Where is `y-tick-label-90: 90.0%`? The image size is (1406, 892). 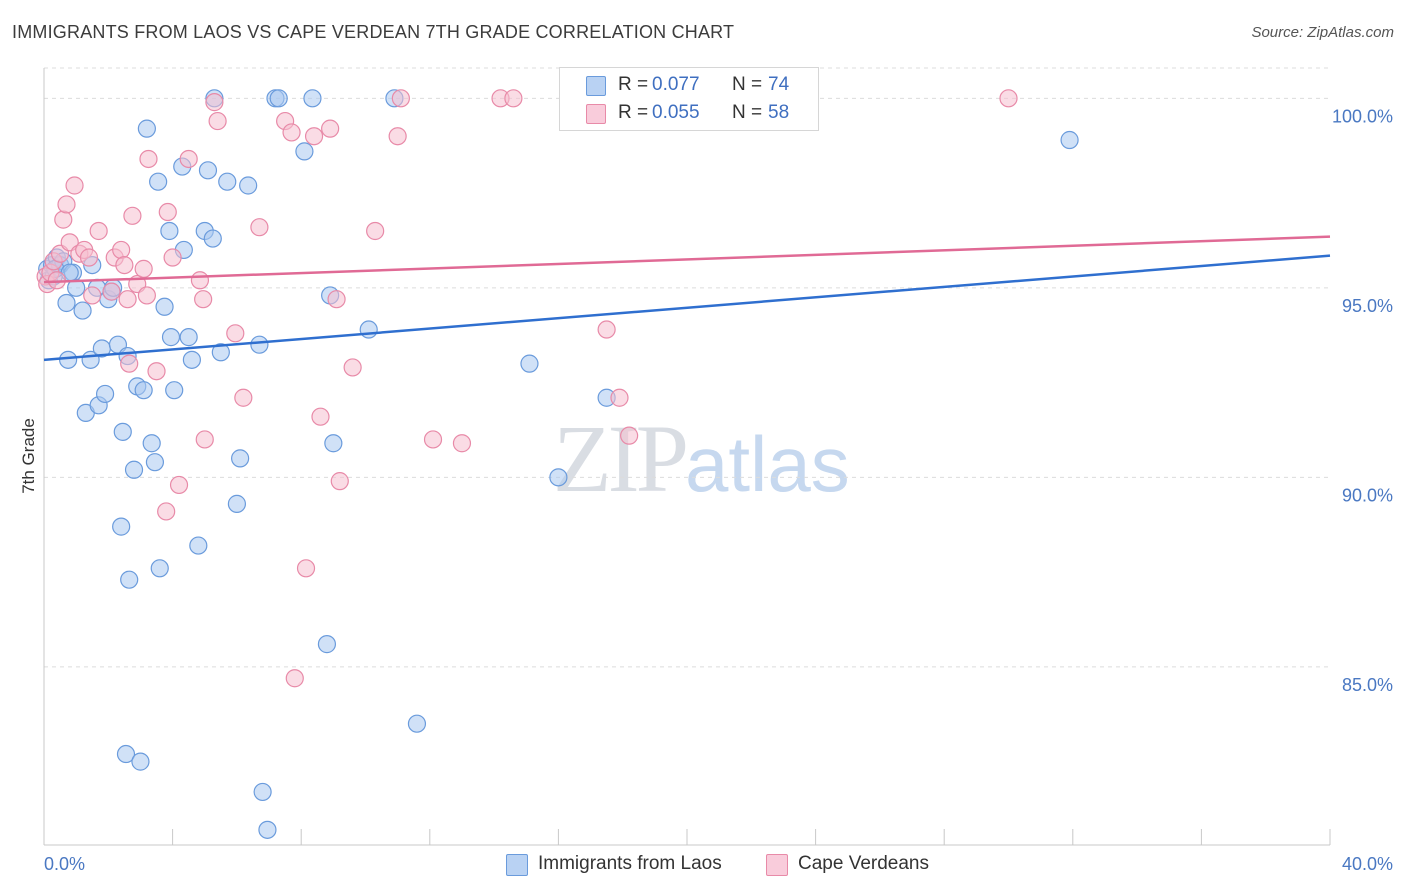
y-tick-label-90: 90.0% is located at coordinates (1367, 495).